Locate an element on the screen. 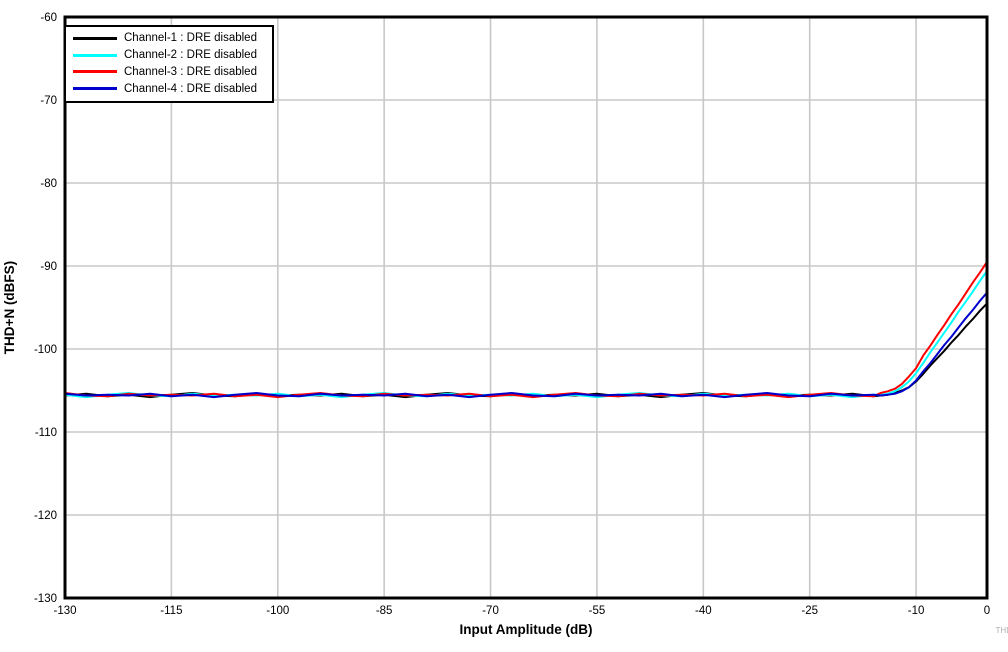  legend-item-channel-4: Channel-4 : DRE disabled is located at coordinates (166, 88).